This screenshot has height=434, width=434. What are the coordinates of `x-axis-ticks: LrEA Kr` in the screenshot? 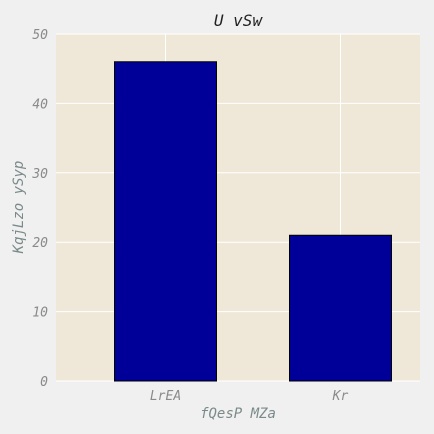 It's located at (249, 396).